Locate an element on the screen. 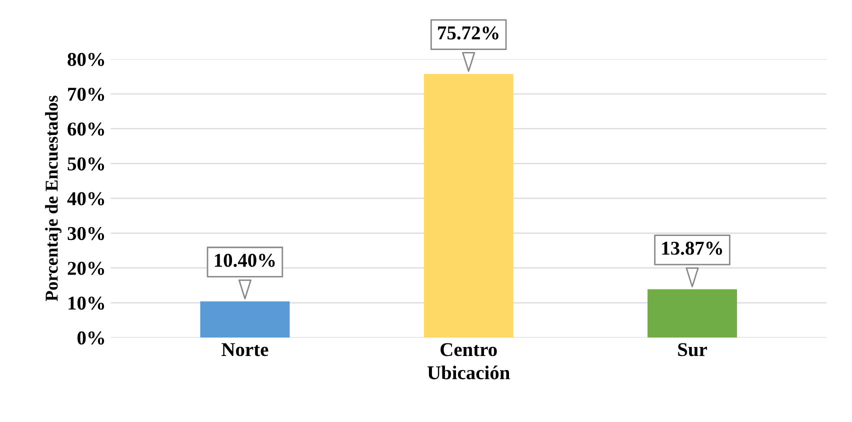 This screenshot has width=852, height=422. y-tick-label: 80% is located at coordinates (86, 59).